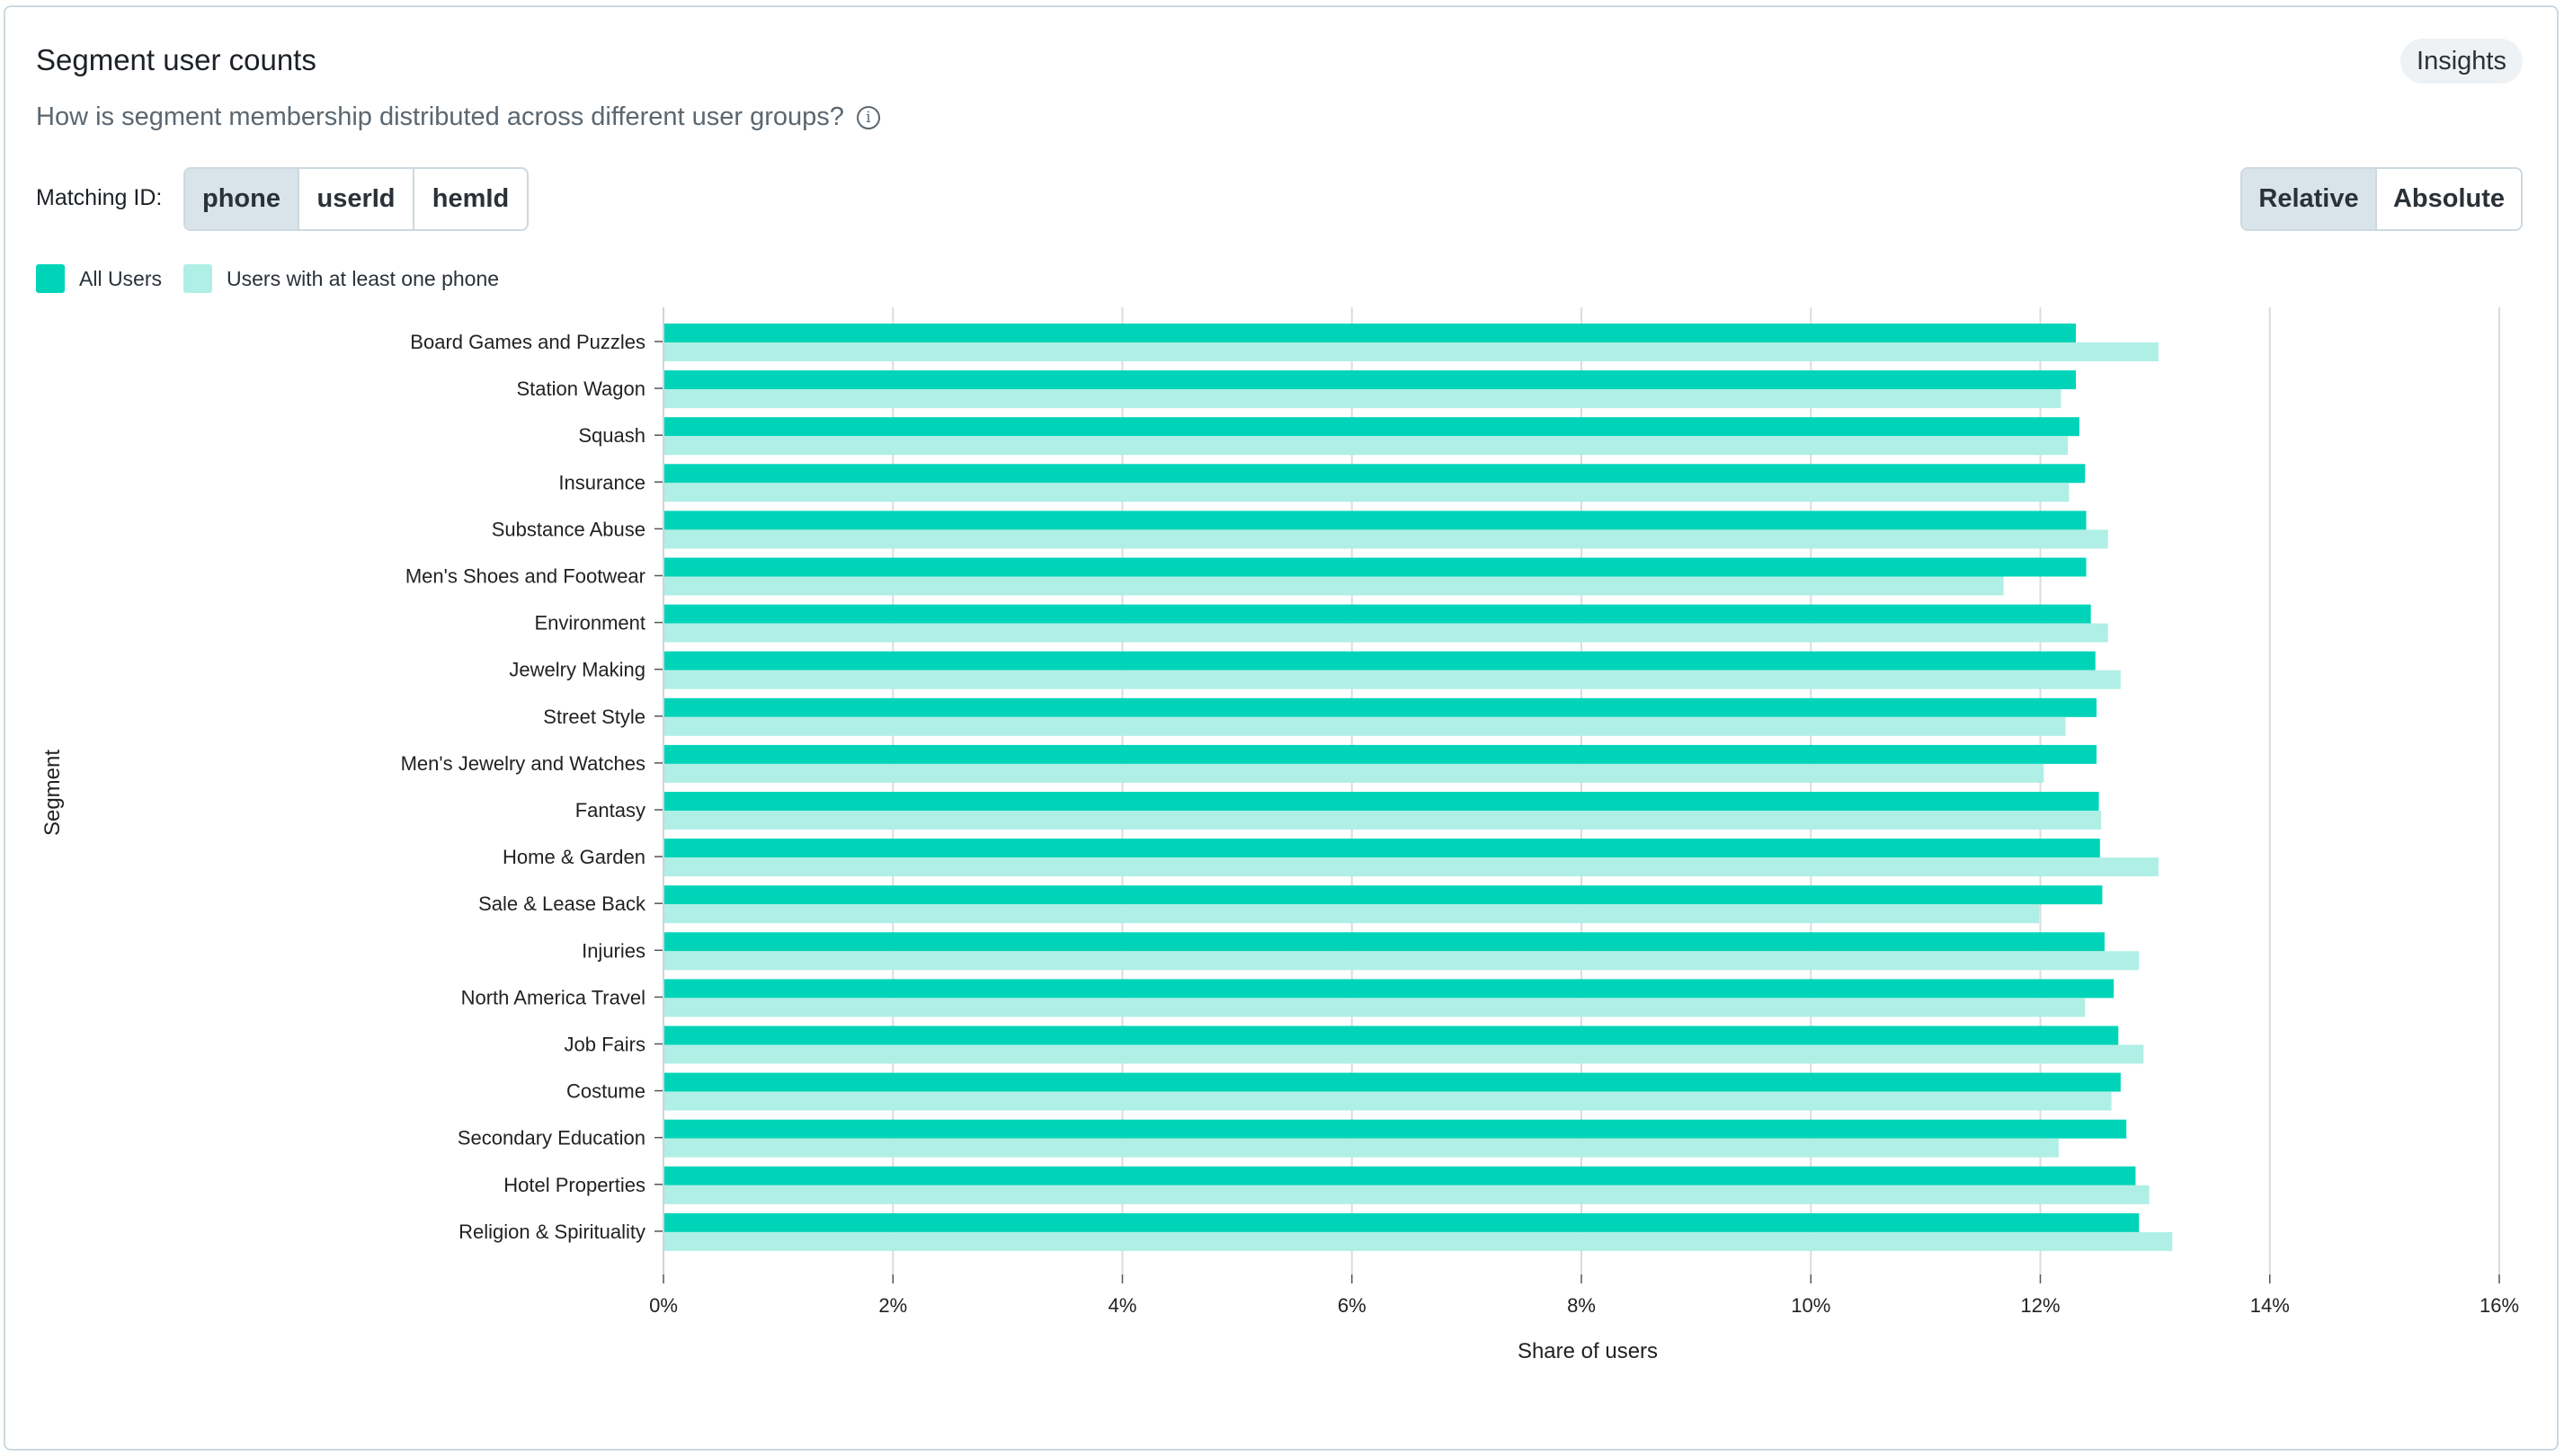  Describe the element at coordinates (525, 576) in the screenshot. I see `category-label: Men's Shoes and Footwear` at that location.